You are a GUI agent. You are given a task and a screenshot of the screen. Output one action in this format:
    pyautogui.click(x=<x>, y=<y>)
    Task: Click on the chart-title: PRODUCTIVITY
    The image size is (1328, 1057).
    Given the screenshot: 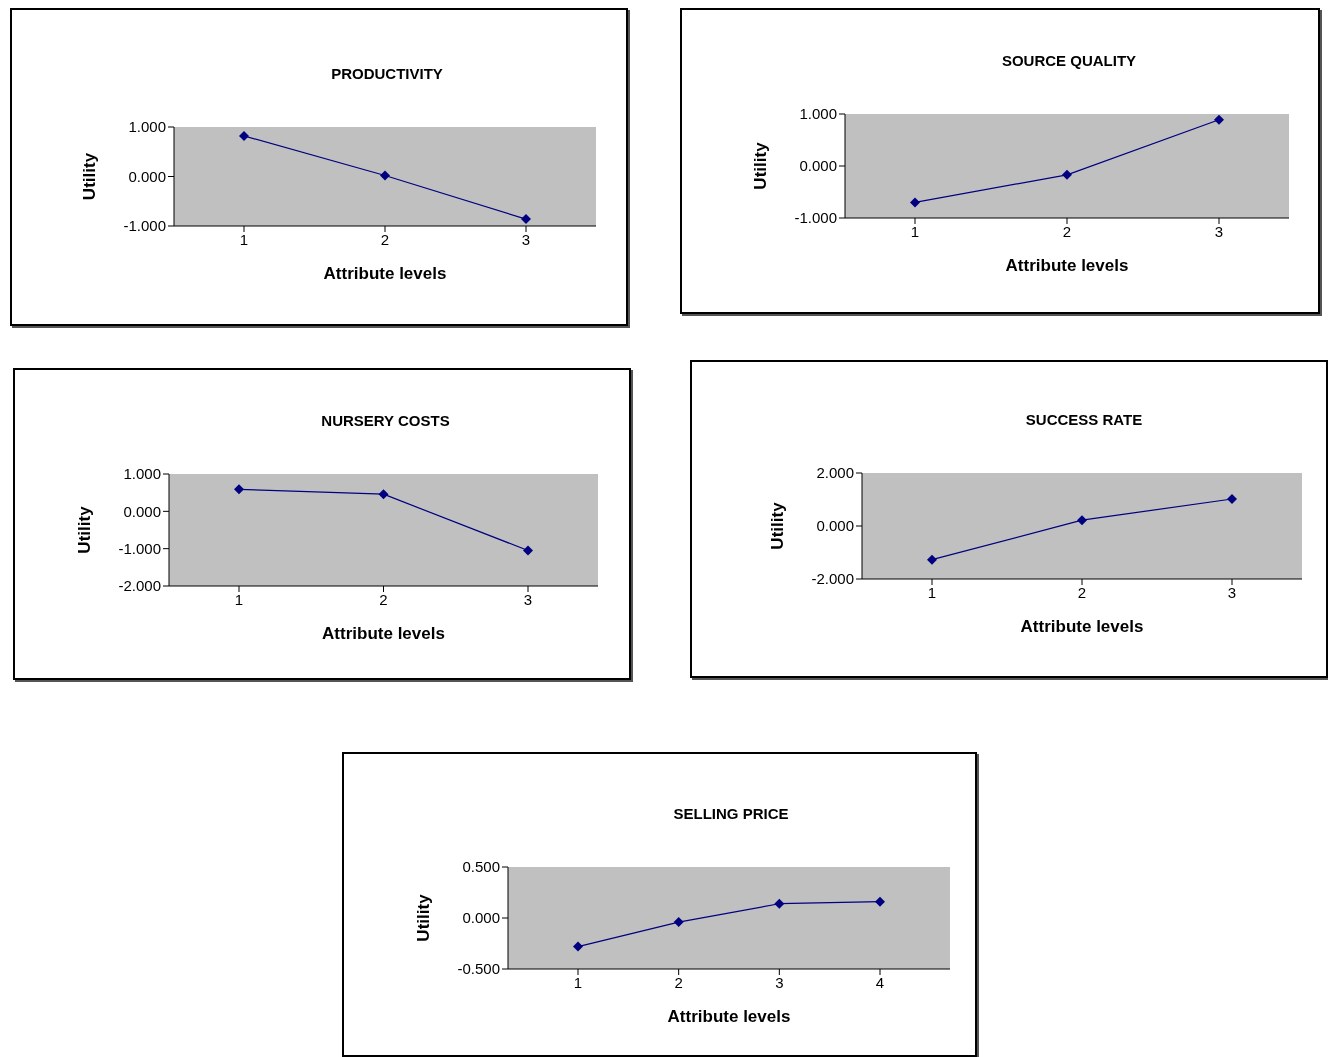 What is the action you would take?
    pyautogui.click(x=387, y=73)
    